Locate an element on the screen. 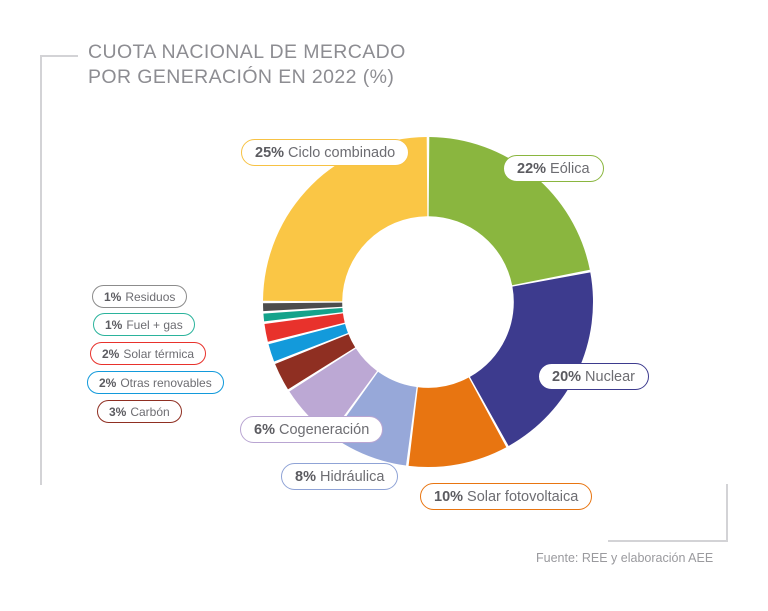 This screenshot has height=611, width=768. slice-label-cogeneracion: 6% Cogeneración is located at coordinates (312, 429).